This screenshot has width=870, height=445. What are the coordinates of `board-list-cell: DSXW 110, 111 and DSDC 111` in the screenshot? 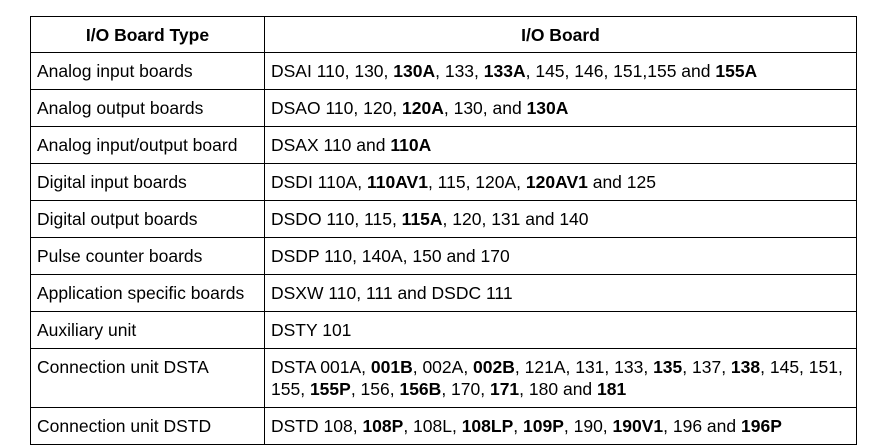 It's located at (560, 293).